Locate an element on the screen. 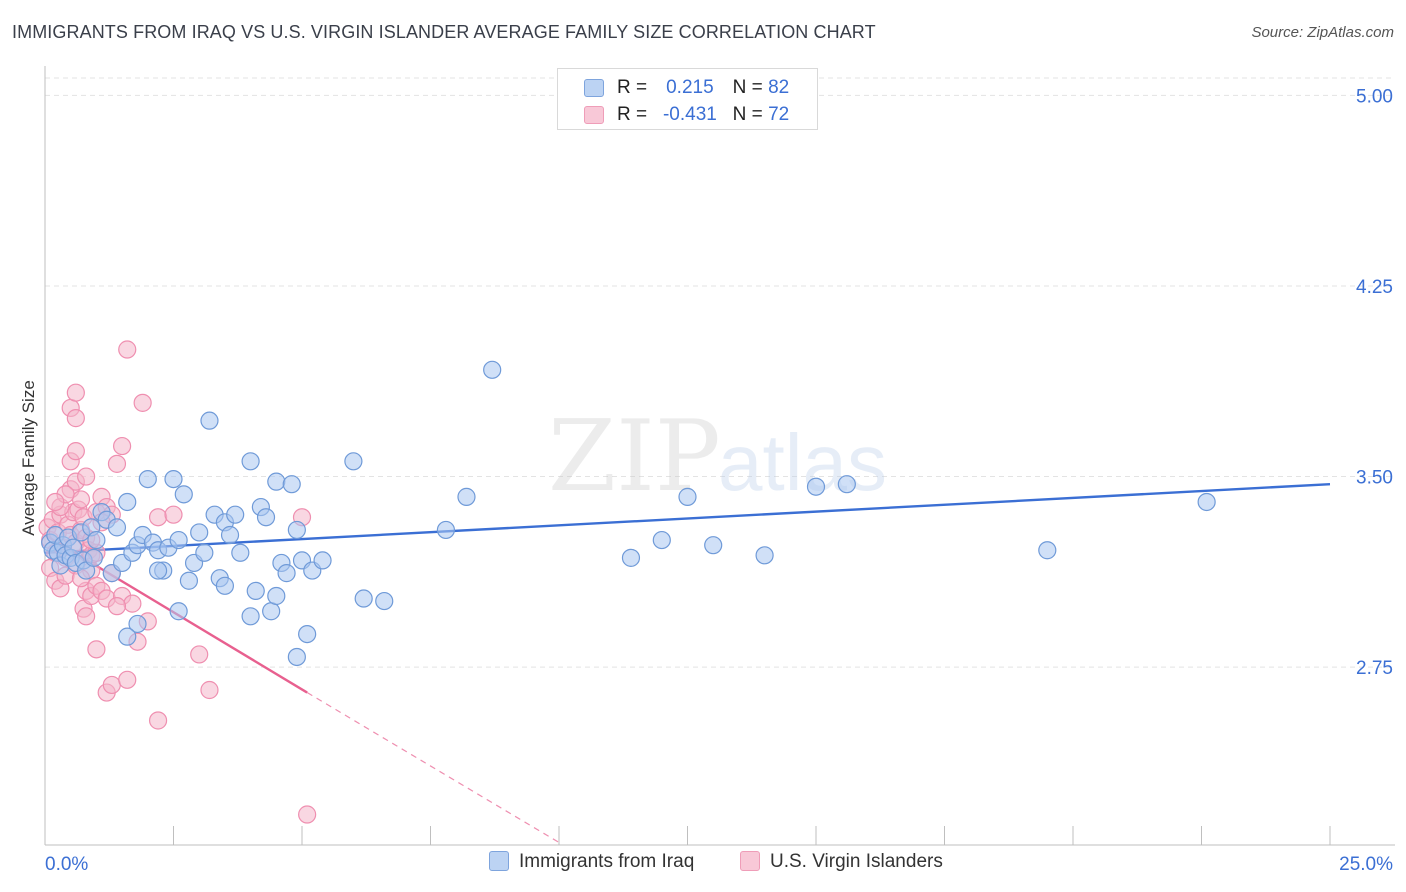  x-tick-label: 0.0% is located at coordinates (66, 864).